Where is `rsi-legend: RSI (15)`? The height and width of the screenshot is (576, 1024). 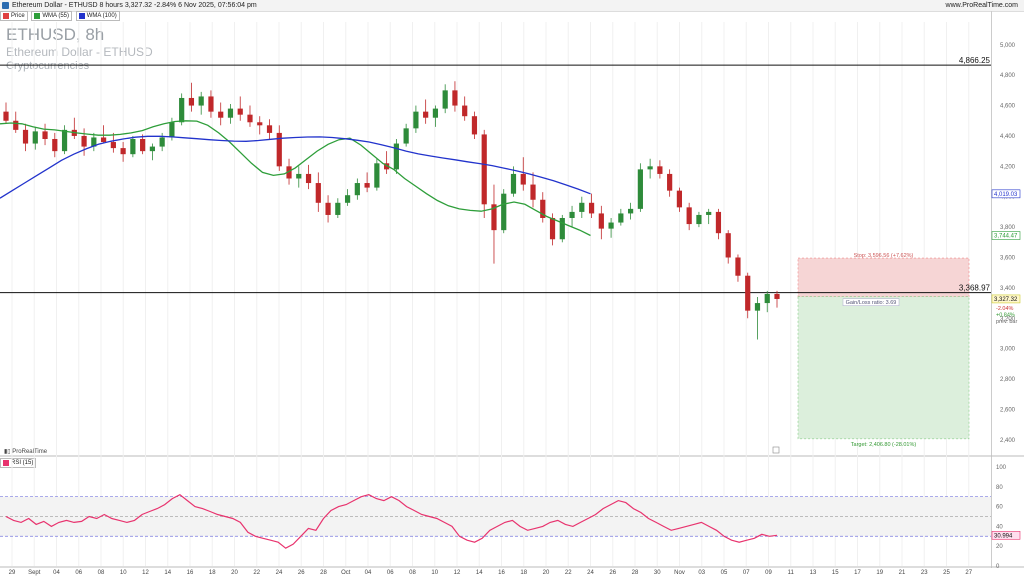 rsi-legend: RSI (15) is located at coordinates (19, 463).